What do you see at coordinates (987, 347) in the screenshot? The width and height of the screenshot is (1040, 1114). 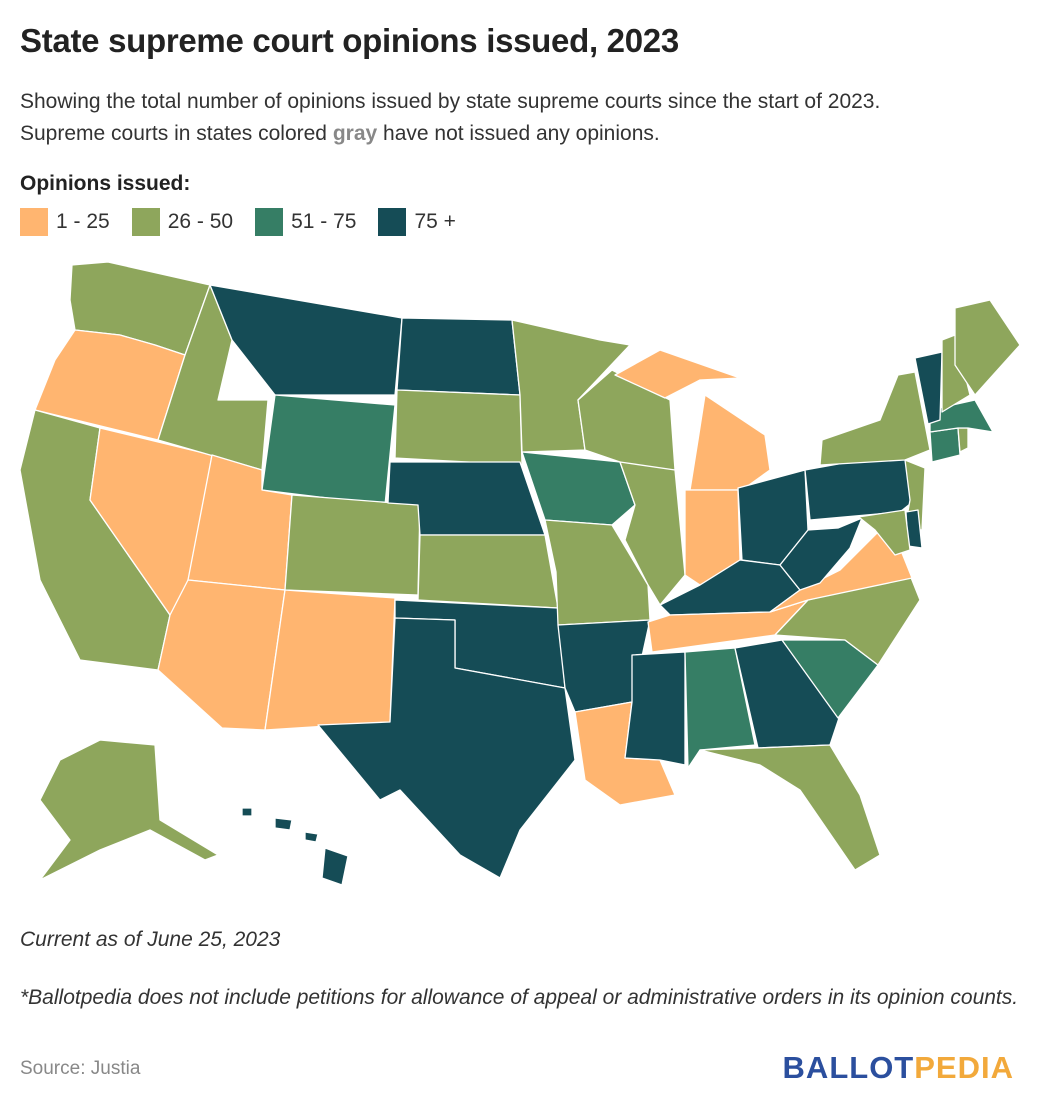 I see `state-me` at bounding box center [987, 347].